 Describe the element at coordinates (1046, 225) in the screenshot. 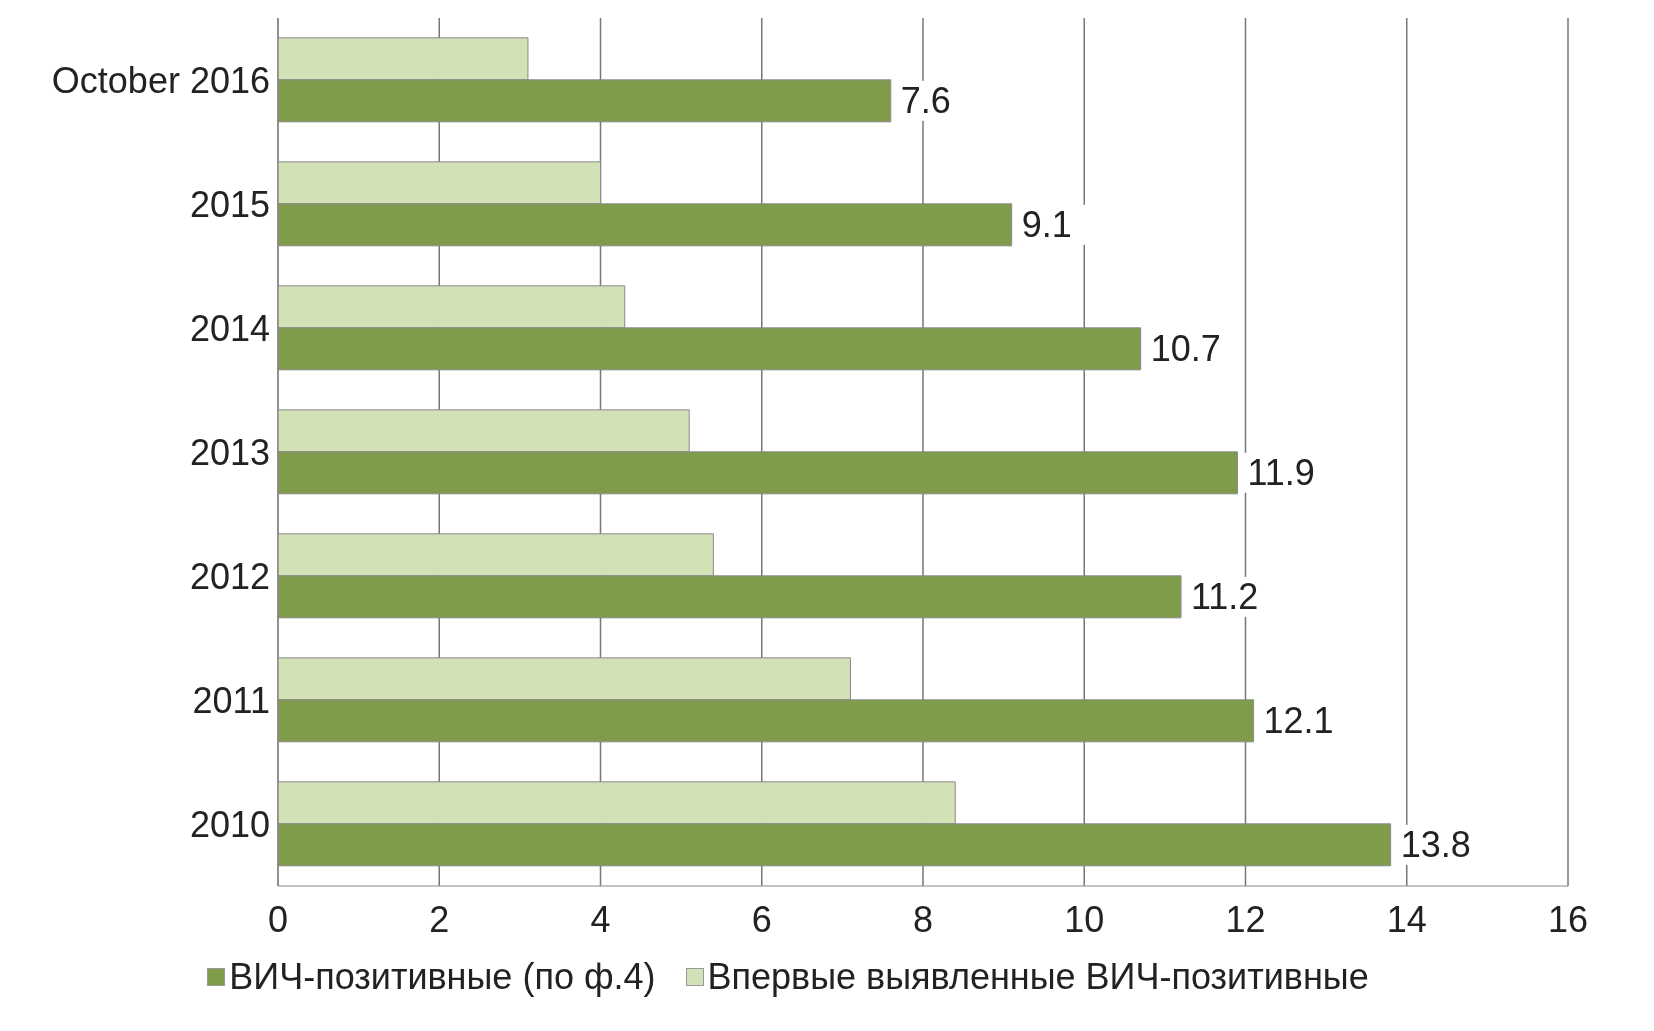

I see `data-label: 9.1` at that location.